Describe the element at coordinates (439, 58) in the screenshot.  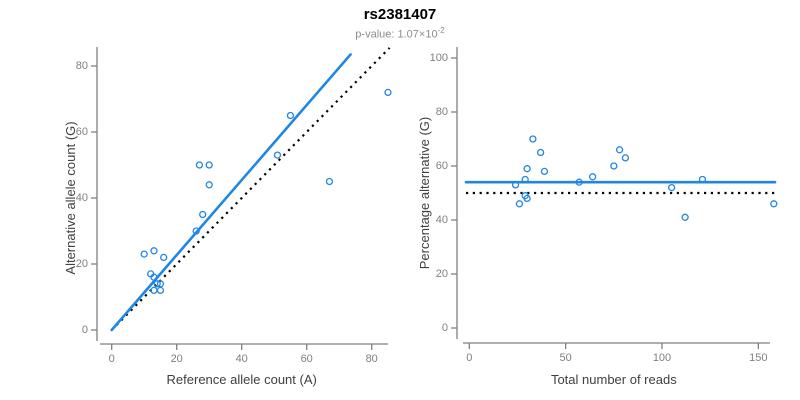
I see `y-tick-label: 100` at that location.